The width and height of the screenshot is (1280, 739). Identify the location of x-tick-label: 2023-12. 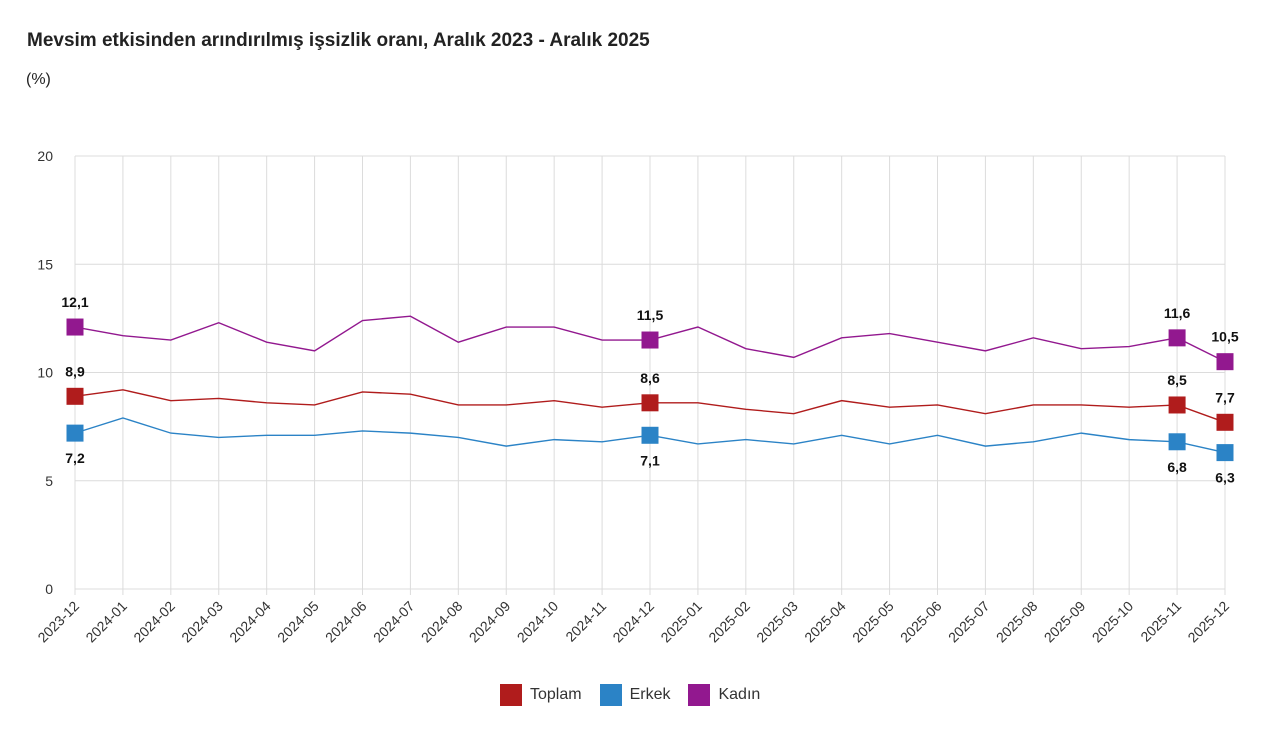
(58, 622).